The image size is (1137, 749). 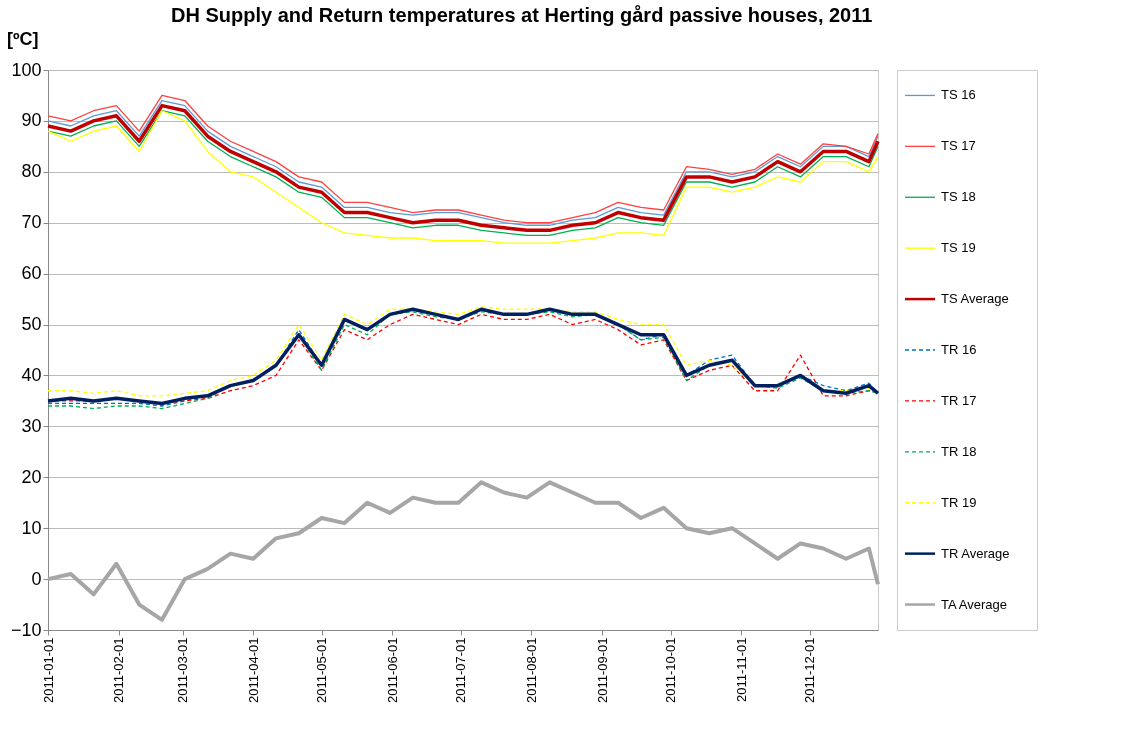 What do you see at coordinates (959, 502) in the screenshot?
I see `legend-label: TR 19` at bounding box center [959, 502].